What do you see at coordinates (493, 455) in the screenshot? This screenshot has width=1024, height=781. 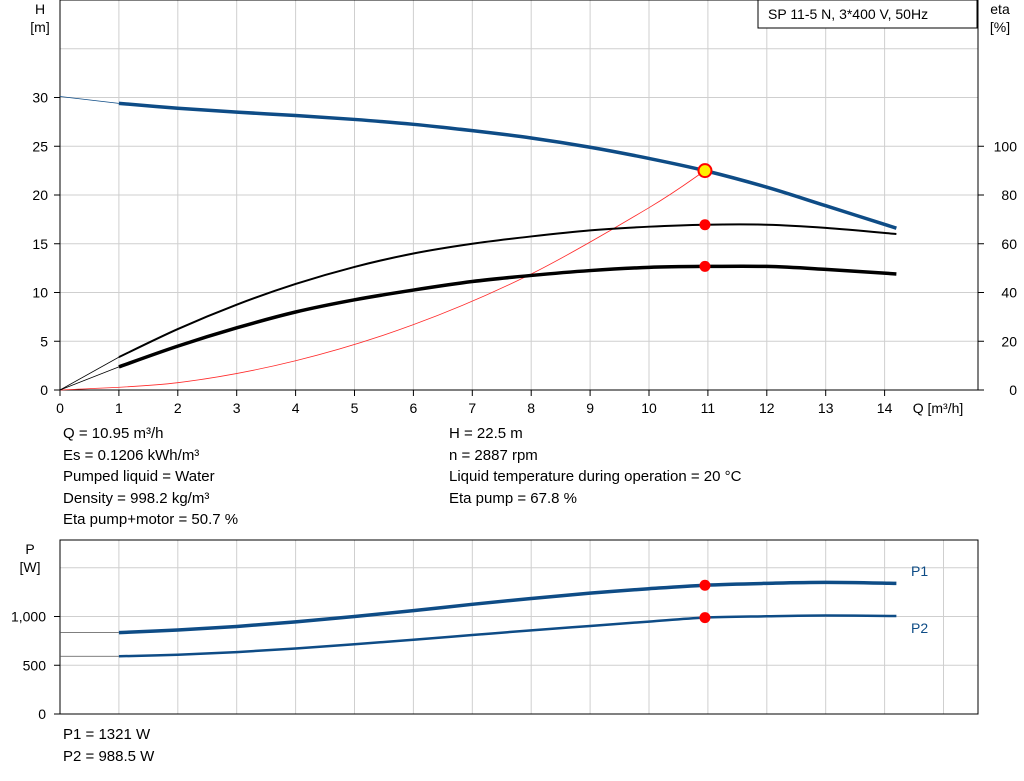 I see `info-speed: n = 2887 rpm` at bounding box center [493, 455].